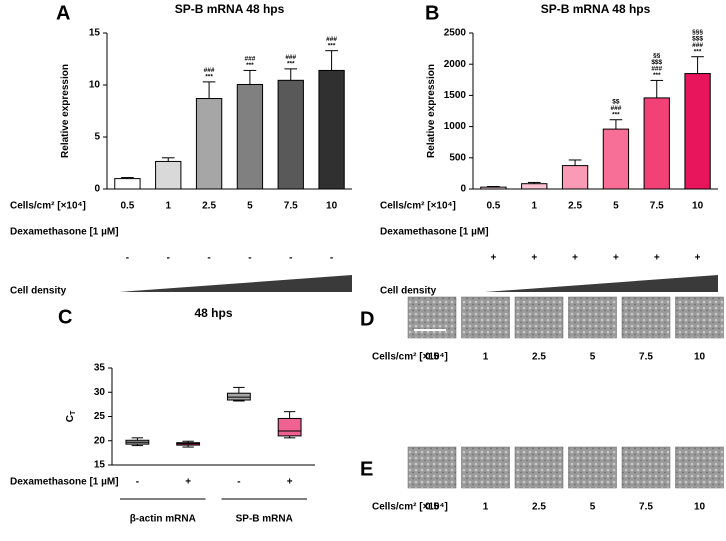  Describe the element at coordinates (601, 283) in the screenshot. I see `density-wedge` at that location.